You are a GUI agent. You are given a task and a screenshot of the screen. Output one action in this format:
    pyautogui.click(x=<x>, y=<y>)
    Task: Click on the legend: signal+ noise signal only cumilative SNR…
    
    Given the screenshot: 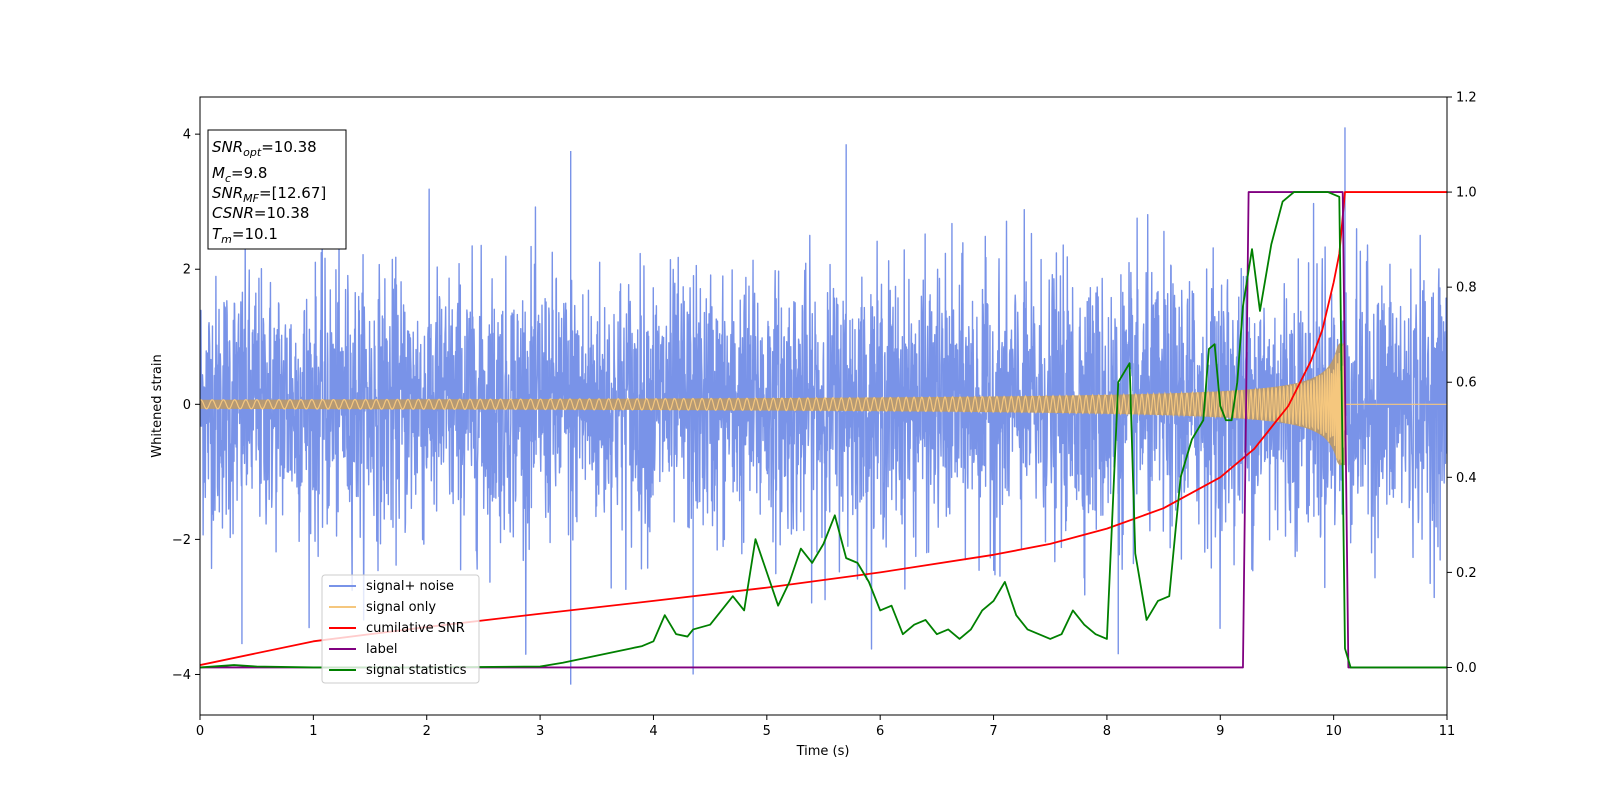 What is the action you would take?
    pyautogui.click(x=400, y=629)
    